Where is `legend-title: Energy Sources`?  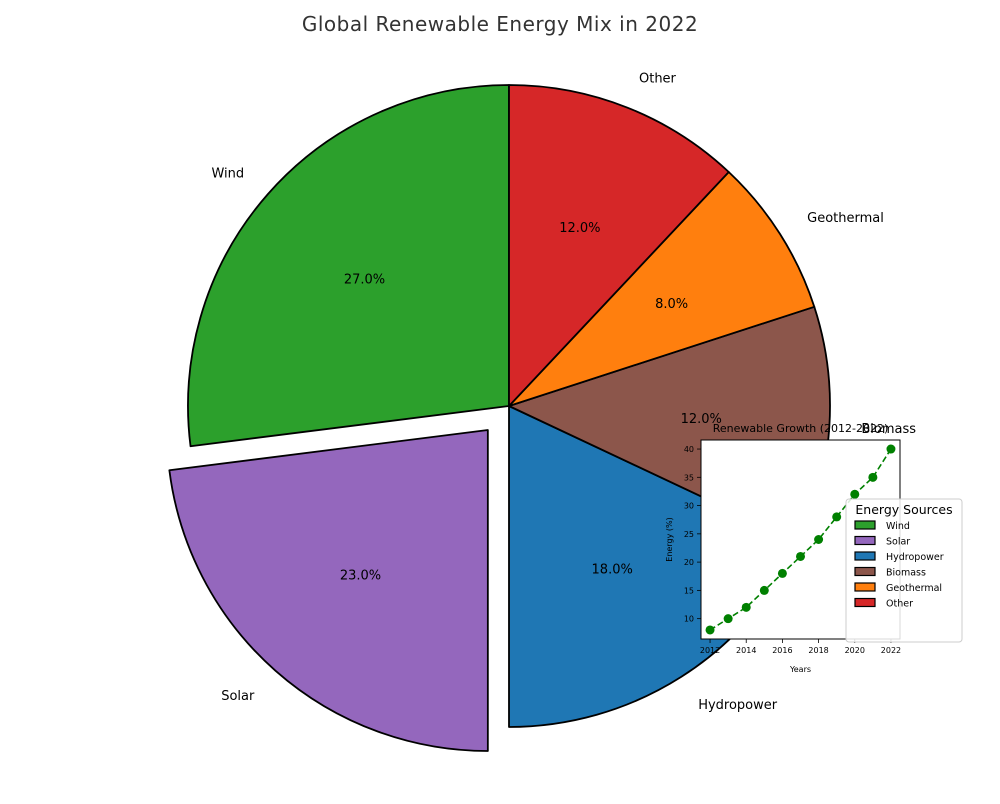
legend-title: Energy Sources is located at coordinates (903, 509).